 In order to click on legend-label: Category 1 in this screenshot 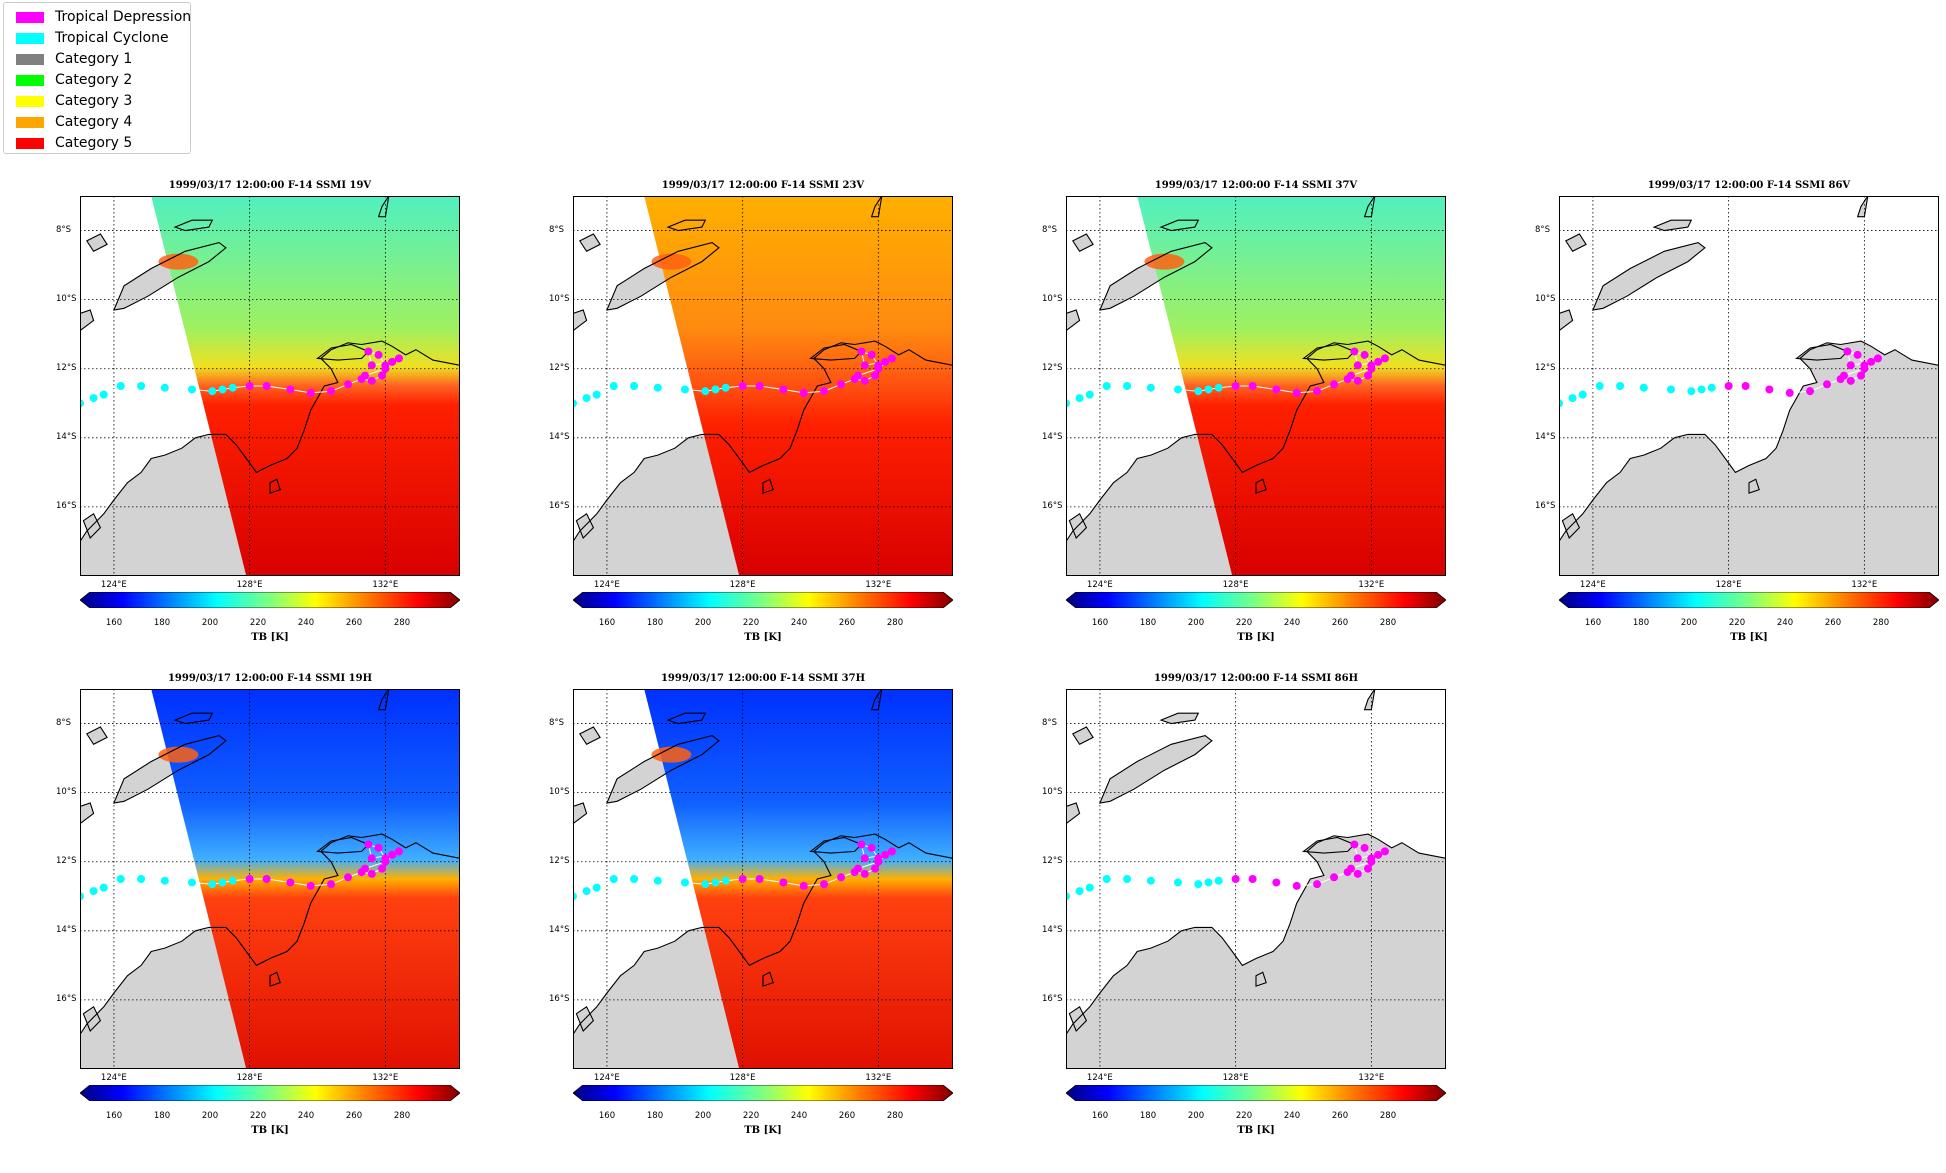, I will do `click(94, 59)`.